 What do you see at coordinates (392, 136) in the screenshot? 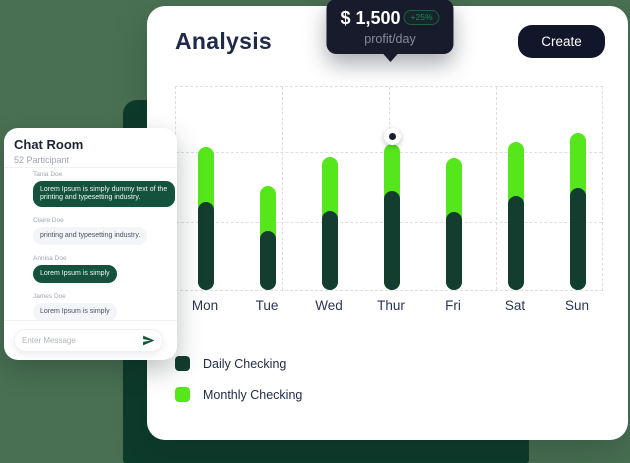
I see `highlight-marker` at bounding box center [392, 136].